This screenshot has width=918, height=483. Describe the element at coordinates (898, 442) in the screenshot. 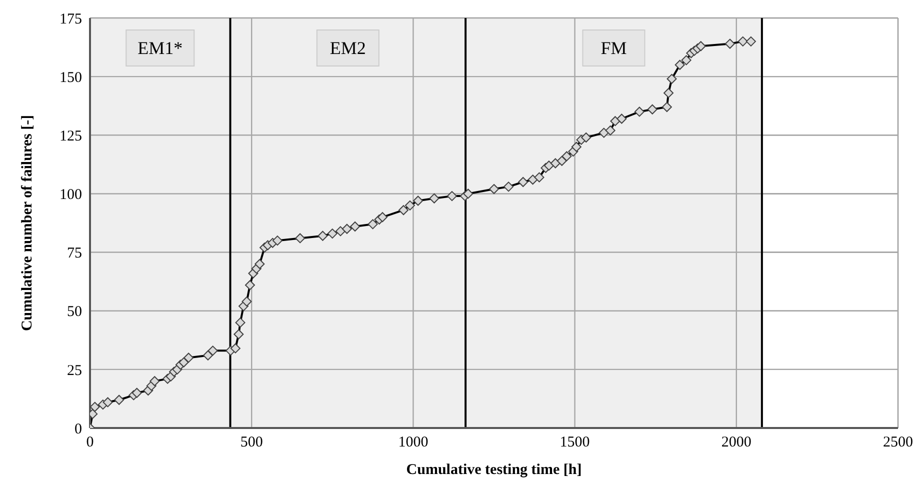

I see `x-tick-label: 2500` at that location.